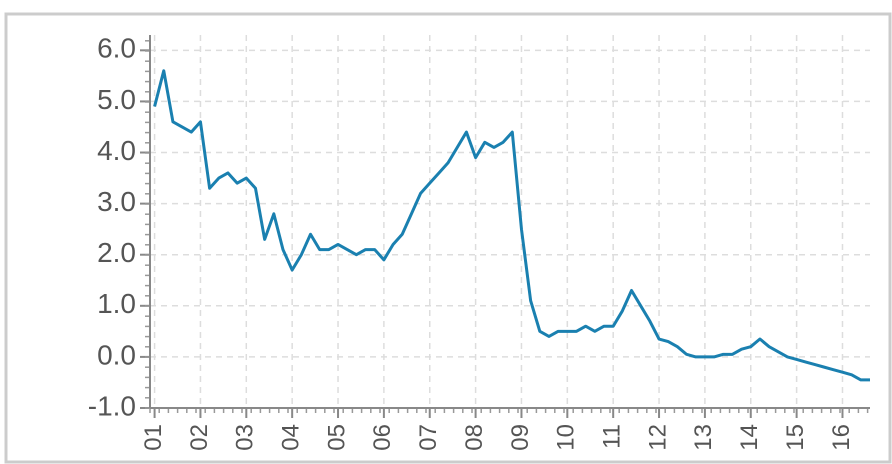 The height and width of the screenshot is (464, 892). What do you see at coordinates (116, 201) in the screenshot?
I see `y-tick-label: 3.0` at bounding box center [116, 201].